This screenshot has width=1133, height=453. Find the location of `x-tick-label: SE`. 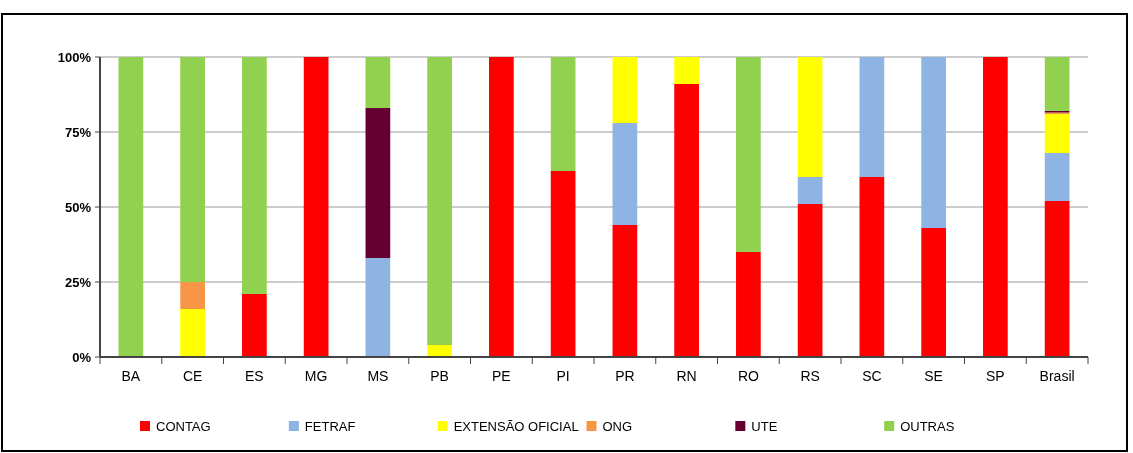

x-tick-label: SE is located at coordinates (933, 376).